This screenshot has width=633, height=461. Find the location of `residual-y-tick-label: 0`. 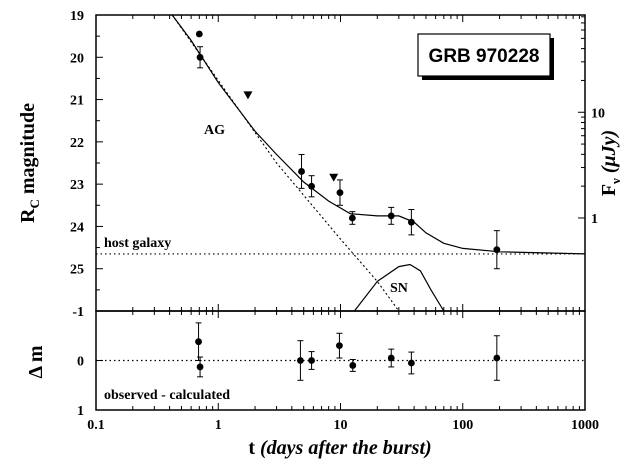

residual-y-tick-label: 0 is located at coordinates (80, 362).